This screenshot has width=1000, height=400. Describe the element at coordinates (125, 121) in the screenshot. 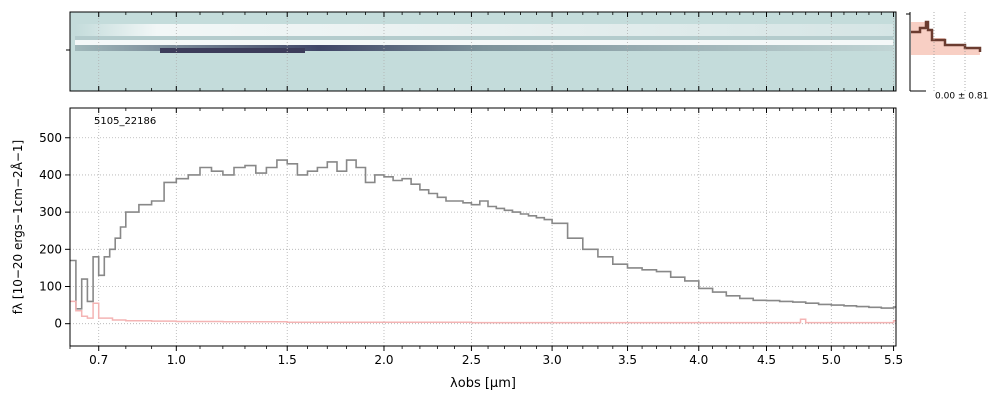

I see `chart-title: 5105_22186` at that location.